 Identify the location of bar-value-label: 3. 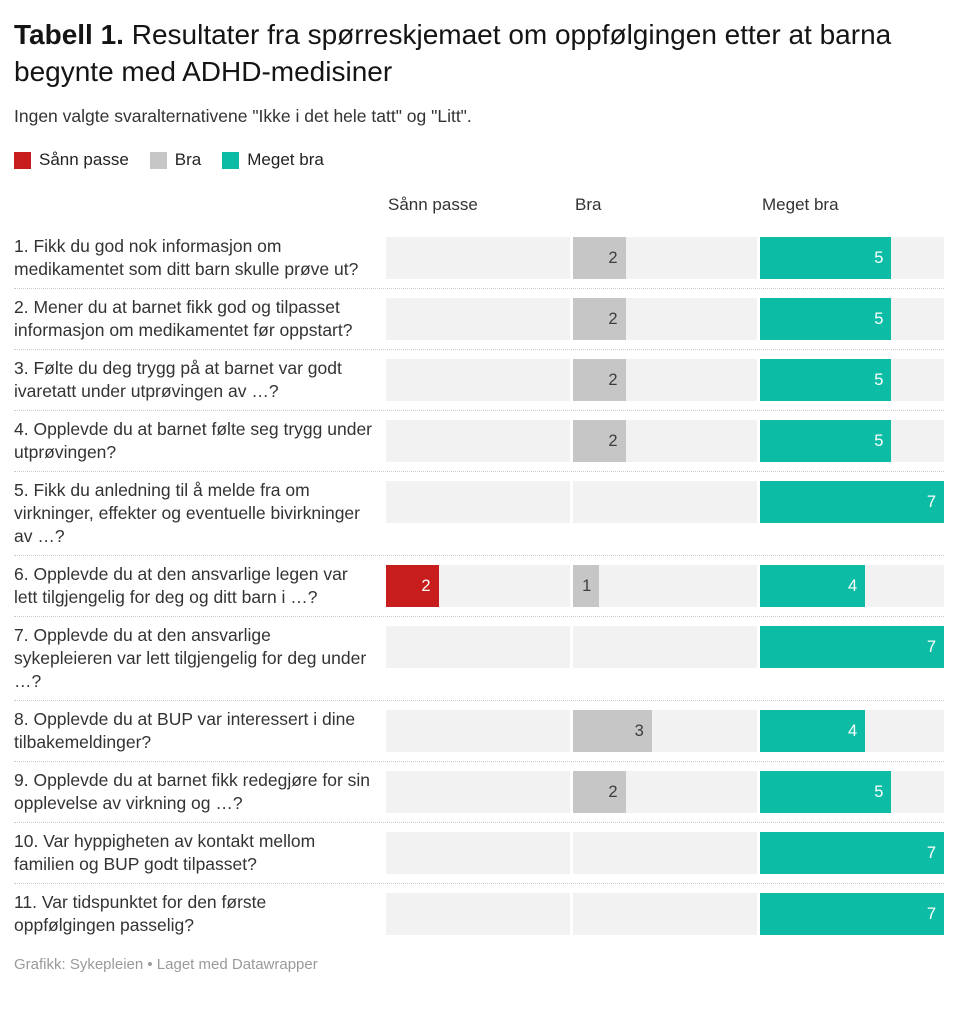
(639, 730).